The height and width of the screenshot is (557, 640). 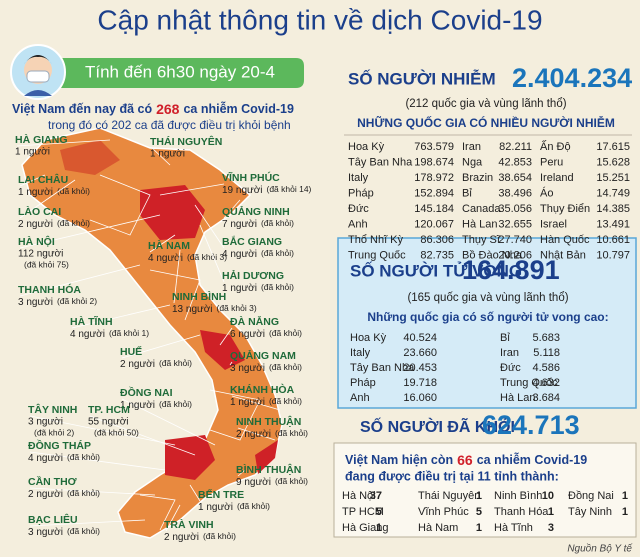 What do you see at coordinates (358, 224) in the screenshot?
I see `country-name: Anh` at bounding box center [358, 224].